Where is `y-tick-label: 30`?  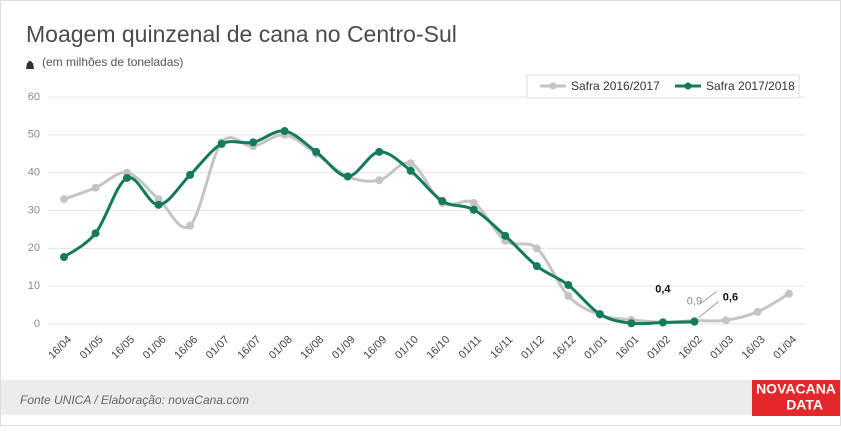 y-tick-label: 30 is located at coordinates (34, 210).